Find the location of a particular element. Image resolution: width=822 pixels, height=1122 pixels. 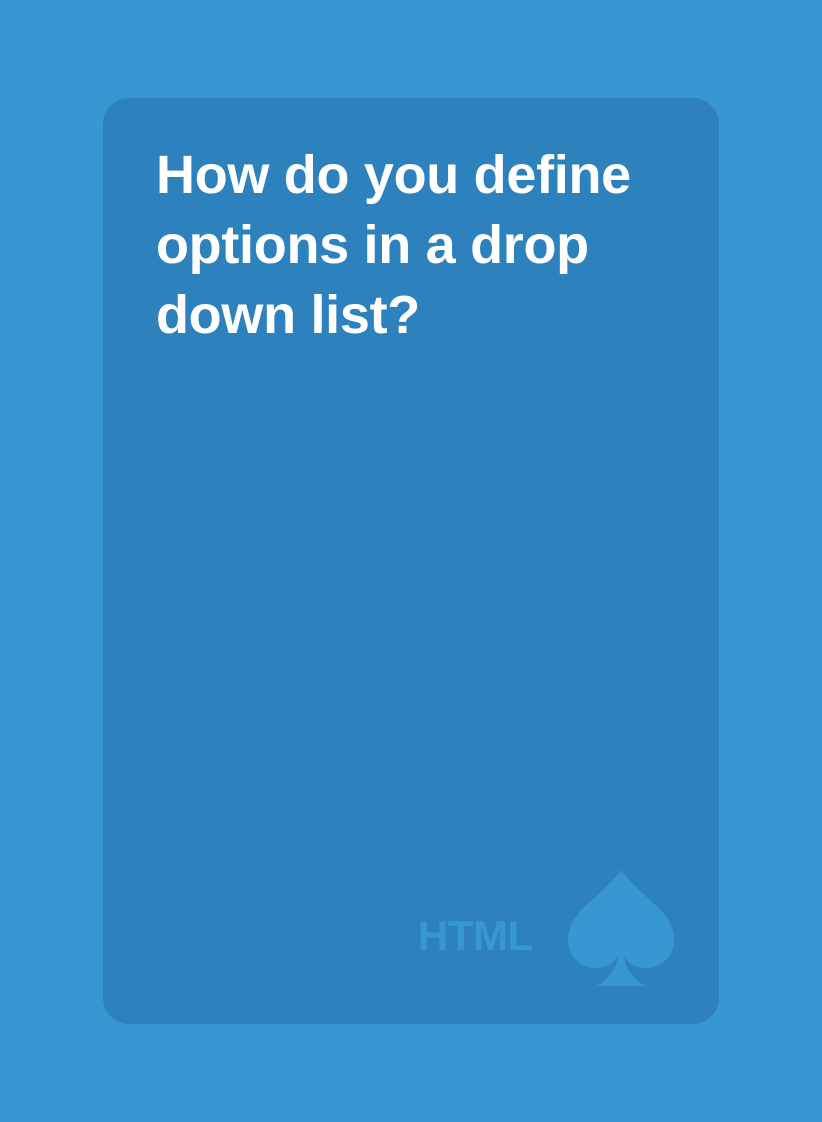

card-category-label: HTML is located at coordinates (475, 935).